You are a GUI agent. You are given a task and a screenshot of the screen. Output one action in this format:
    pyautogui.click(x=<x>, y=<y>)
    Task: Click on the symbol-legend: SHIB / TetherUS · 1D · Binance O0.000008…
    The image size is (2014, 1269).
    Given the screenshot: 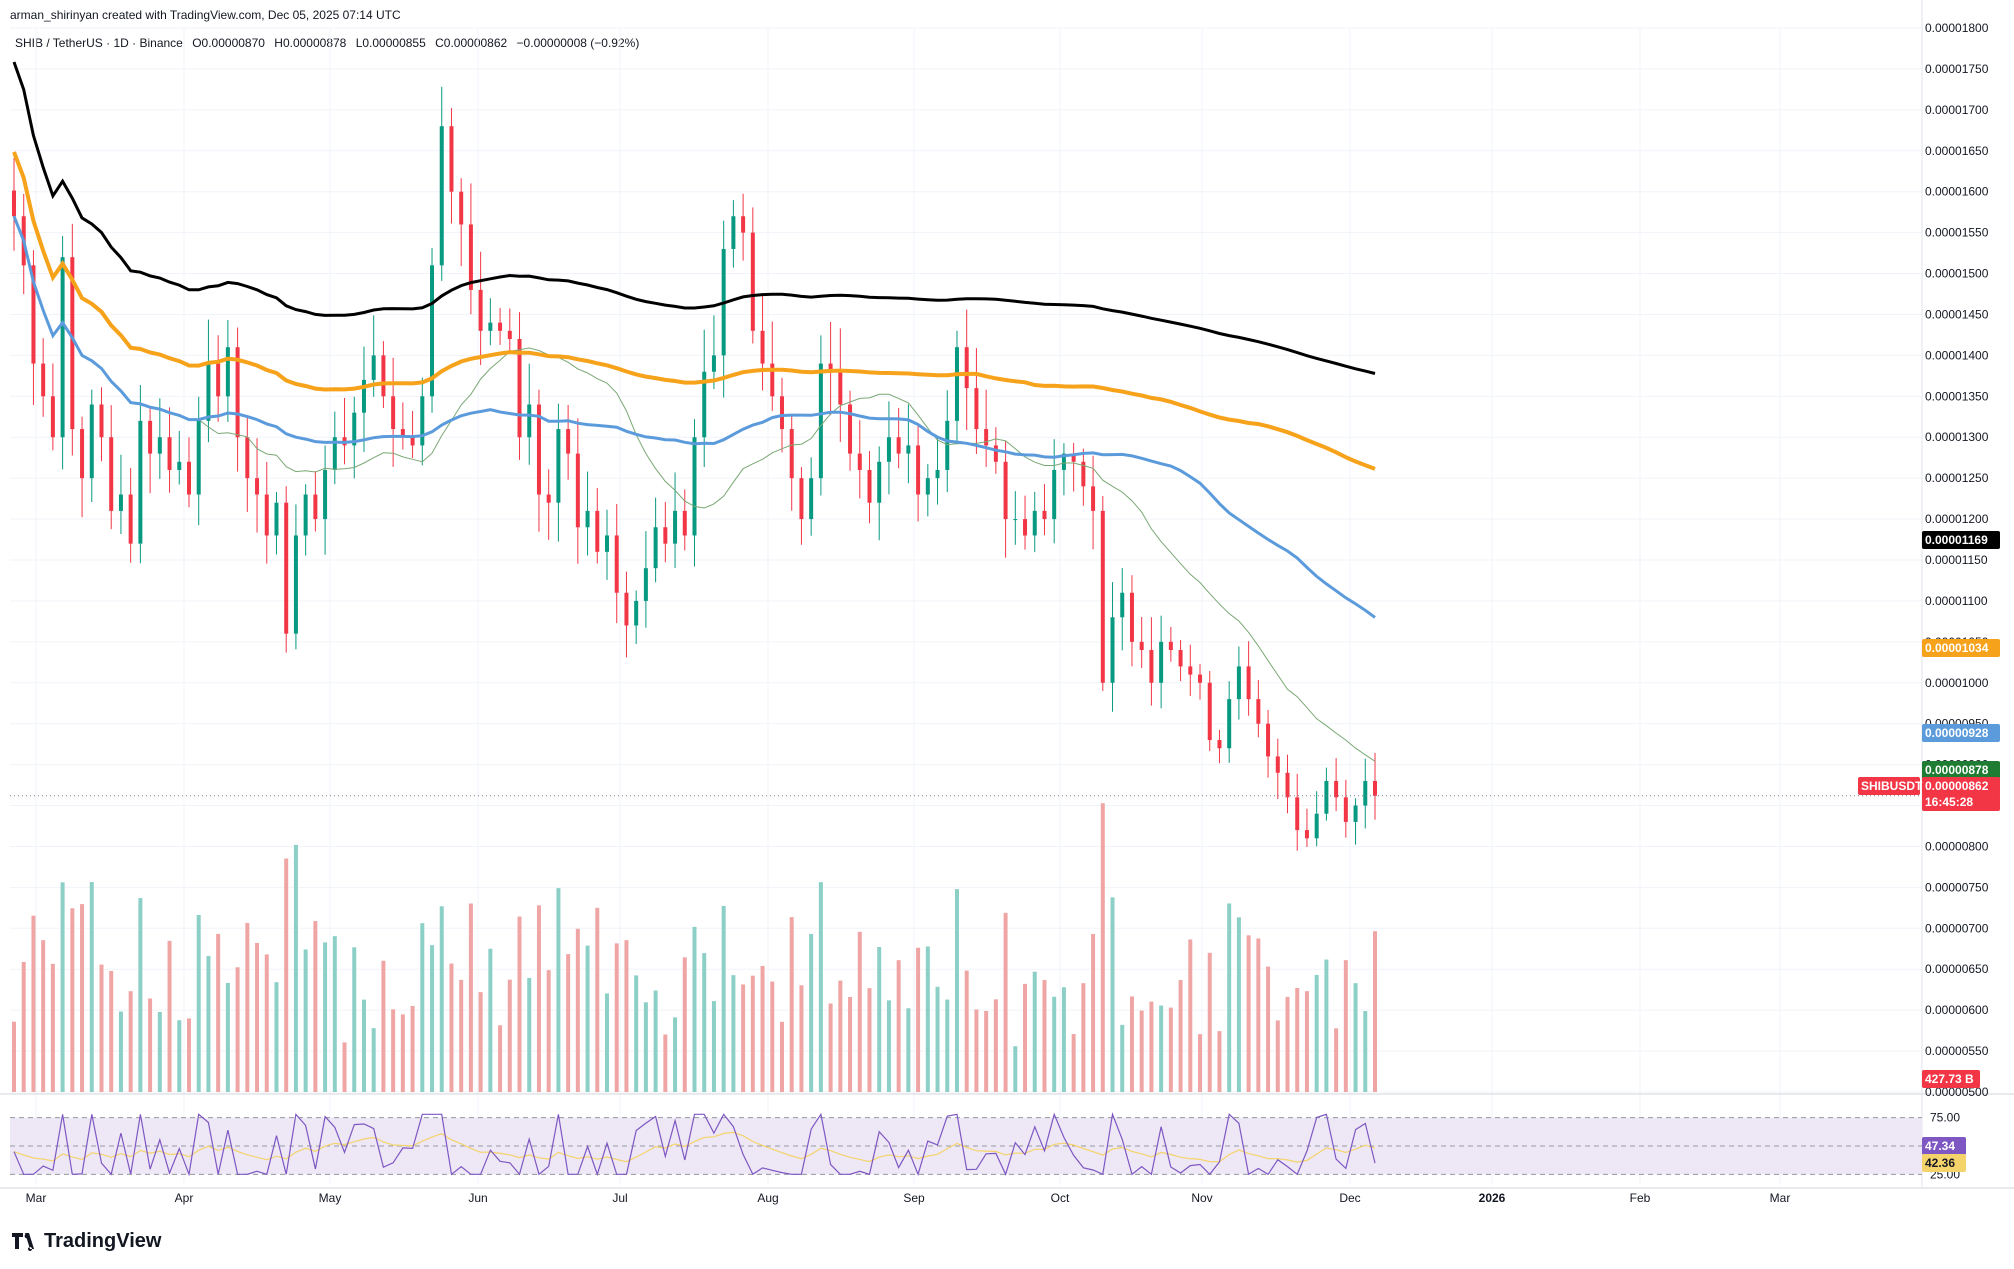 What is the action you would take?
    pyautogui.click(x=327, y=43)
    